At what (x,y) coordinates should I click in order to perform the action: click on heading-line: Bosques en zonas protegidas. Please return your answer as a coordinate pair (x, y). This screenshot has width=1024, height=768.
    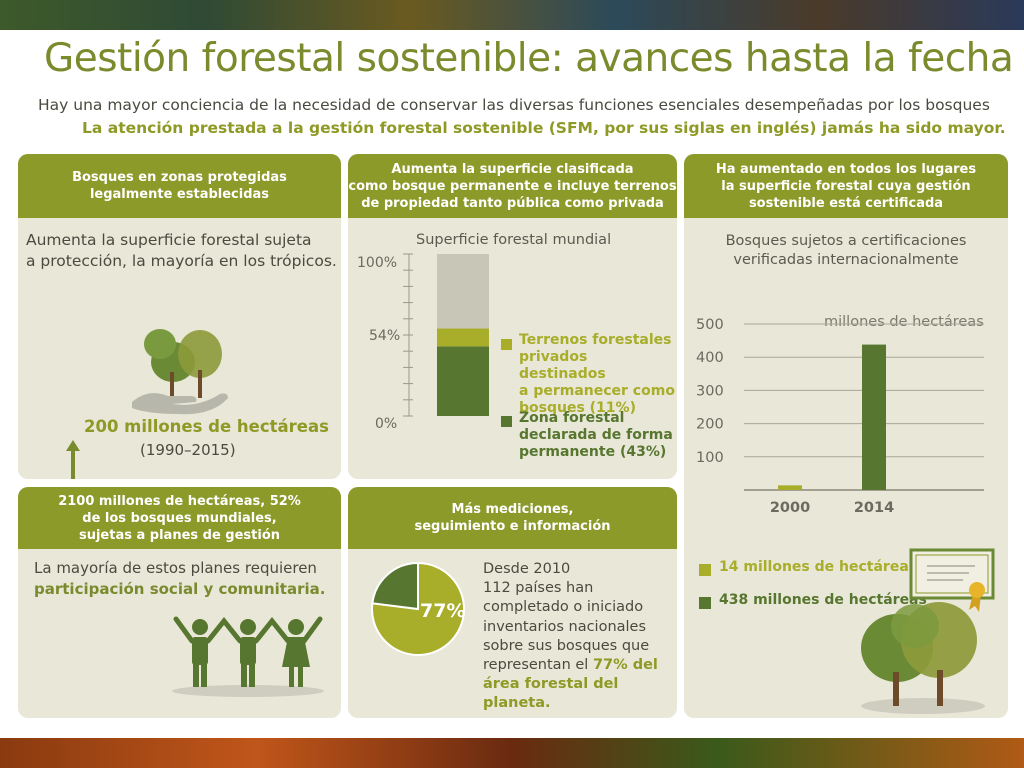
    Looking at the image, I should click on (179, 177).